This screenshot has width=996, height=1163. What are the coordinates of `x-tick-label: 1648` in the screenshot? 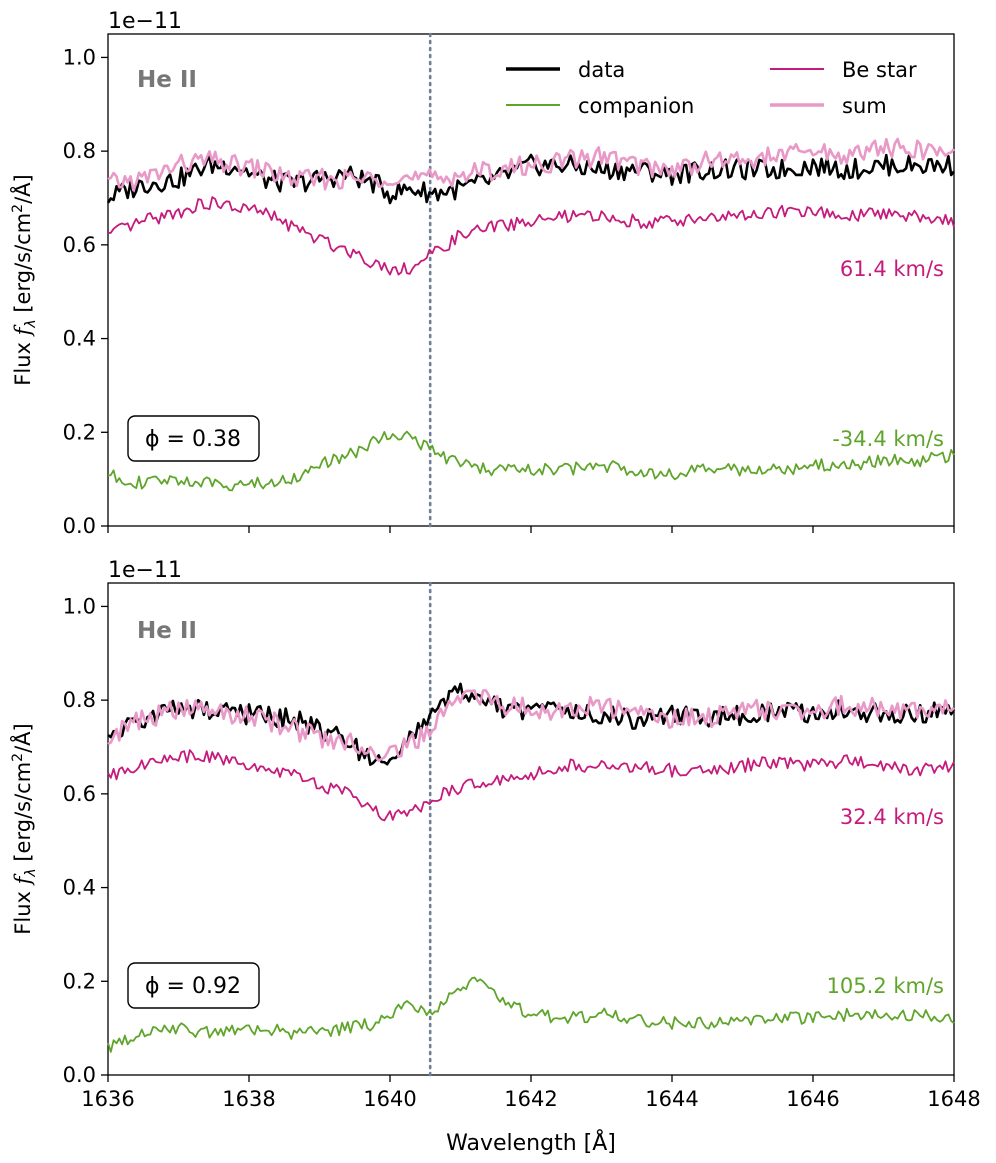 It's located at (953, 1099).